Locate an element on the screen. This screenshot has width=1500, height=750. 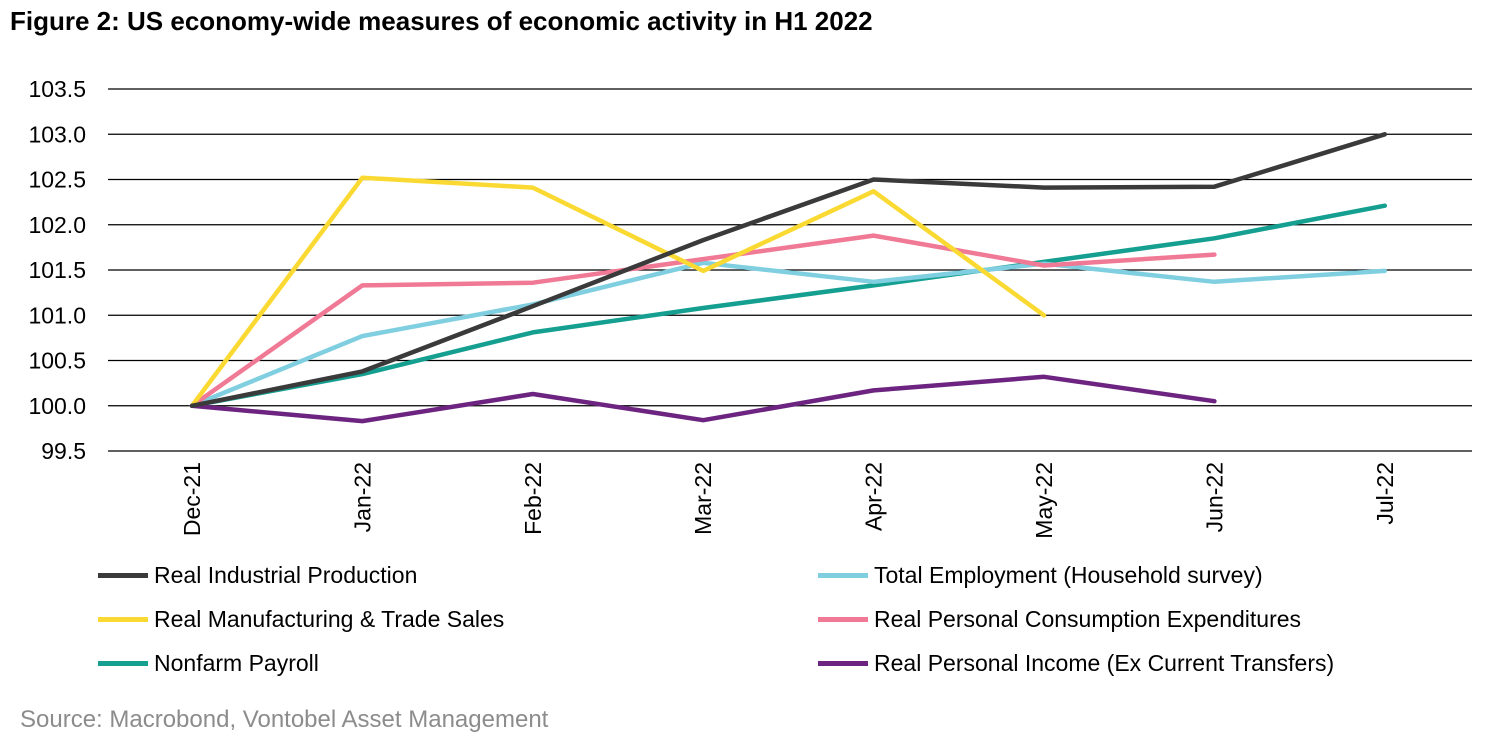
legend-item: Real Industrial Production is located at coordinates (257, 575).